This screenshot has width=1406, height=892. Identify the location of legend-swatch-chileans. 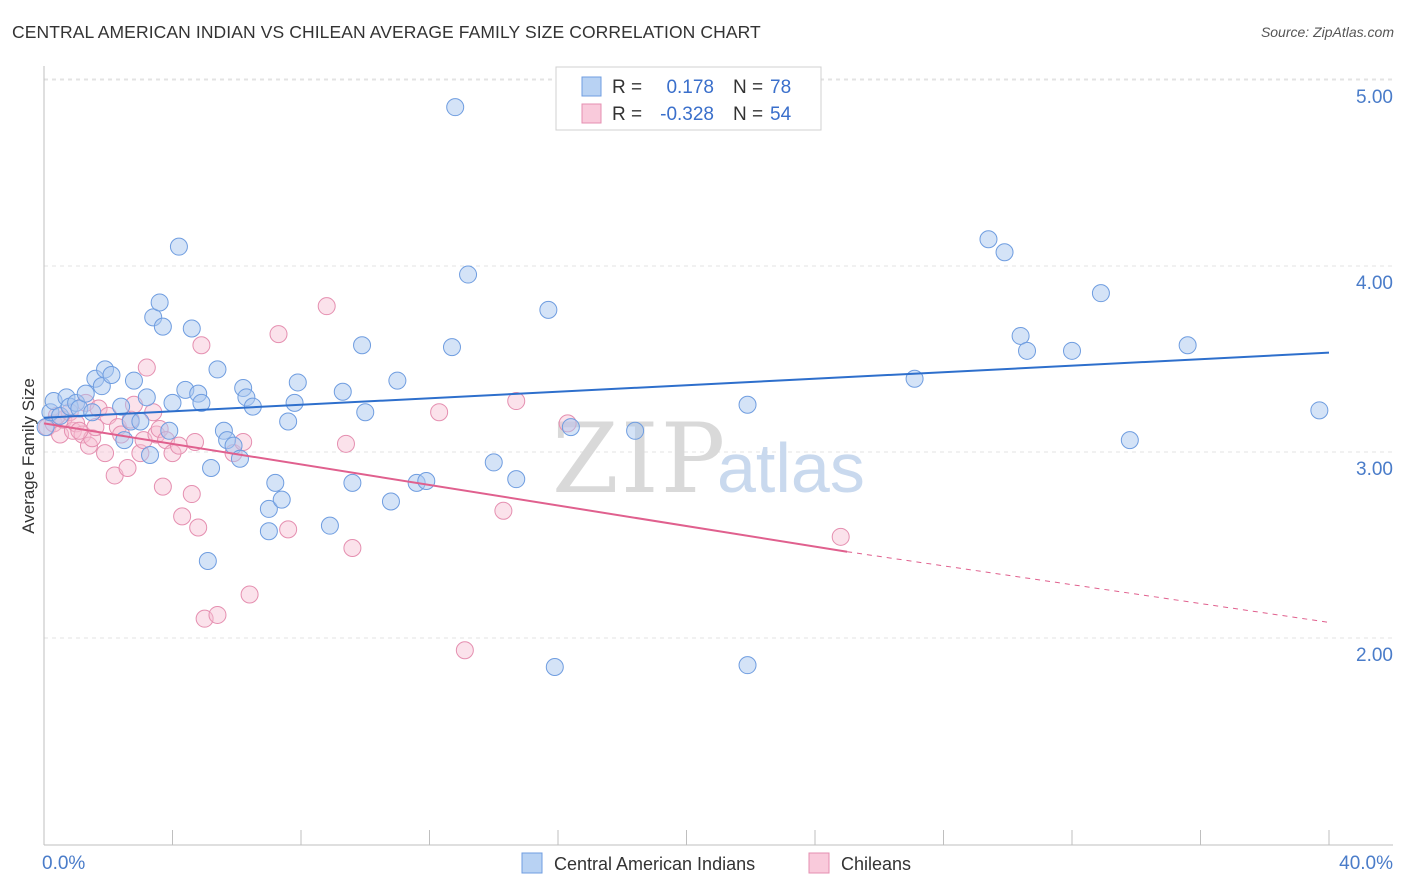
(819, 863).